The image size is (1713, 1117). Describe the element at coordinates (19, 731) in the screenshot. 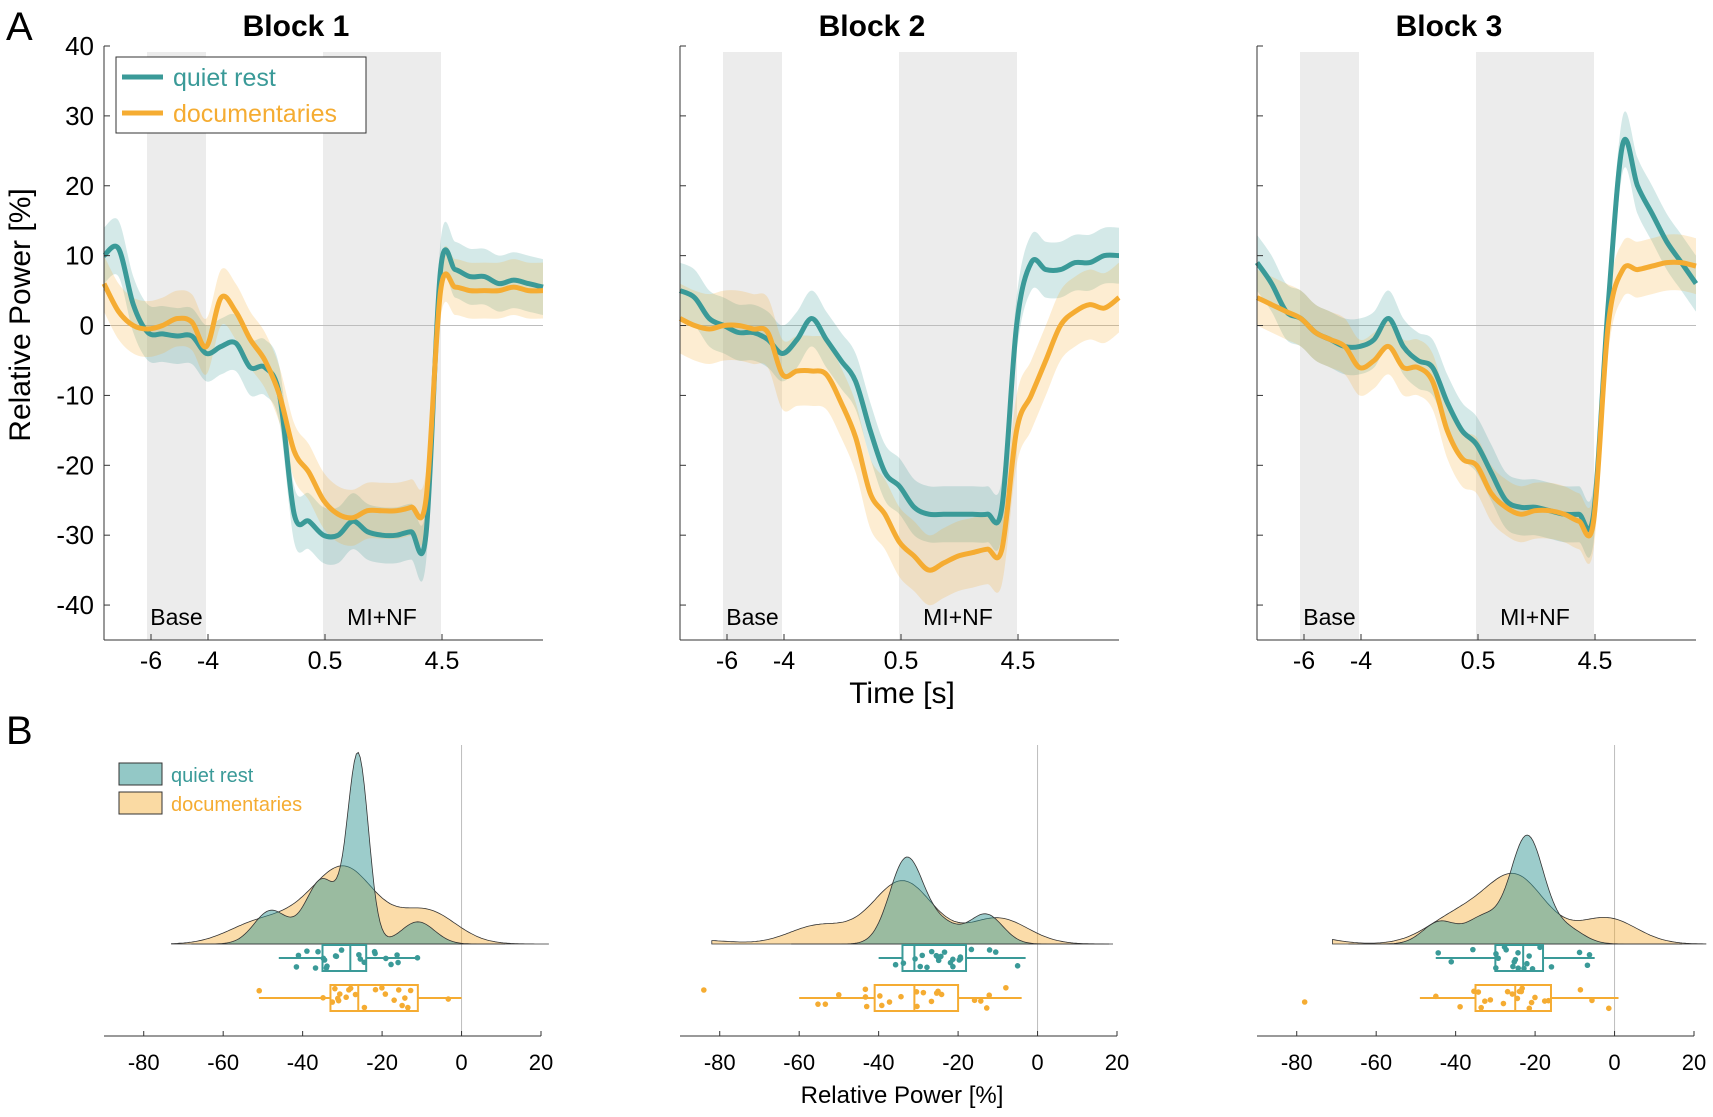

I see `panel-label-b: B` at that location.